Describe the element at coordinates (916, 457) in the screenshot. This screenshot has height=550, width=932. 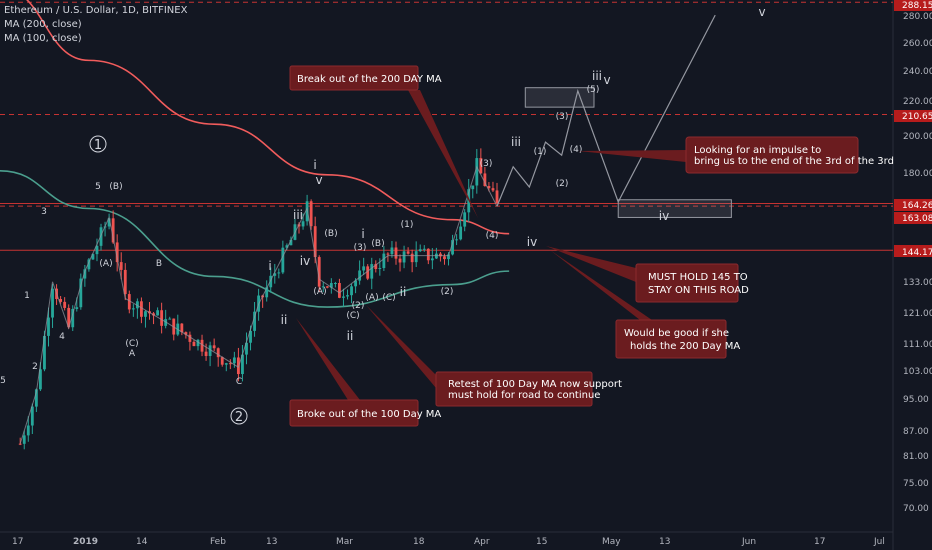
I see `y-tick-label: 81.00` at that location.